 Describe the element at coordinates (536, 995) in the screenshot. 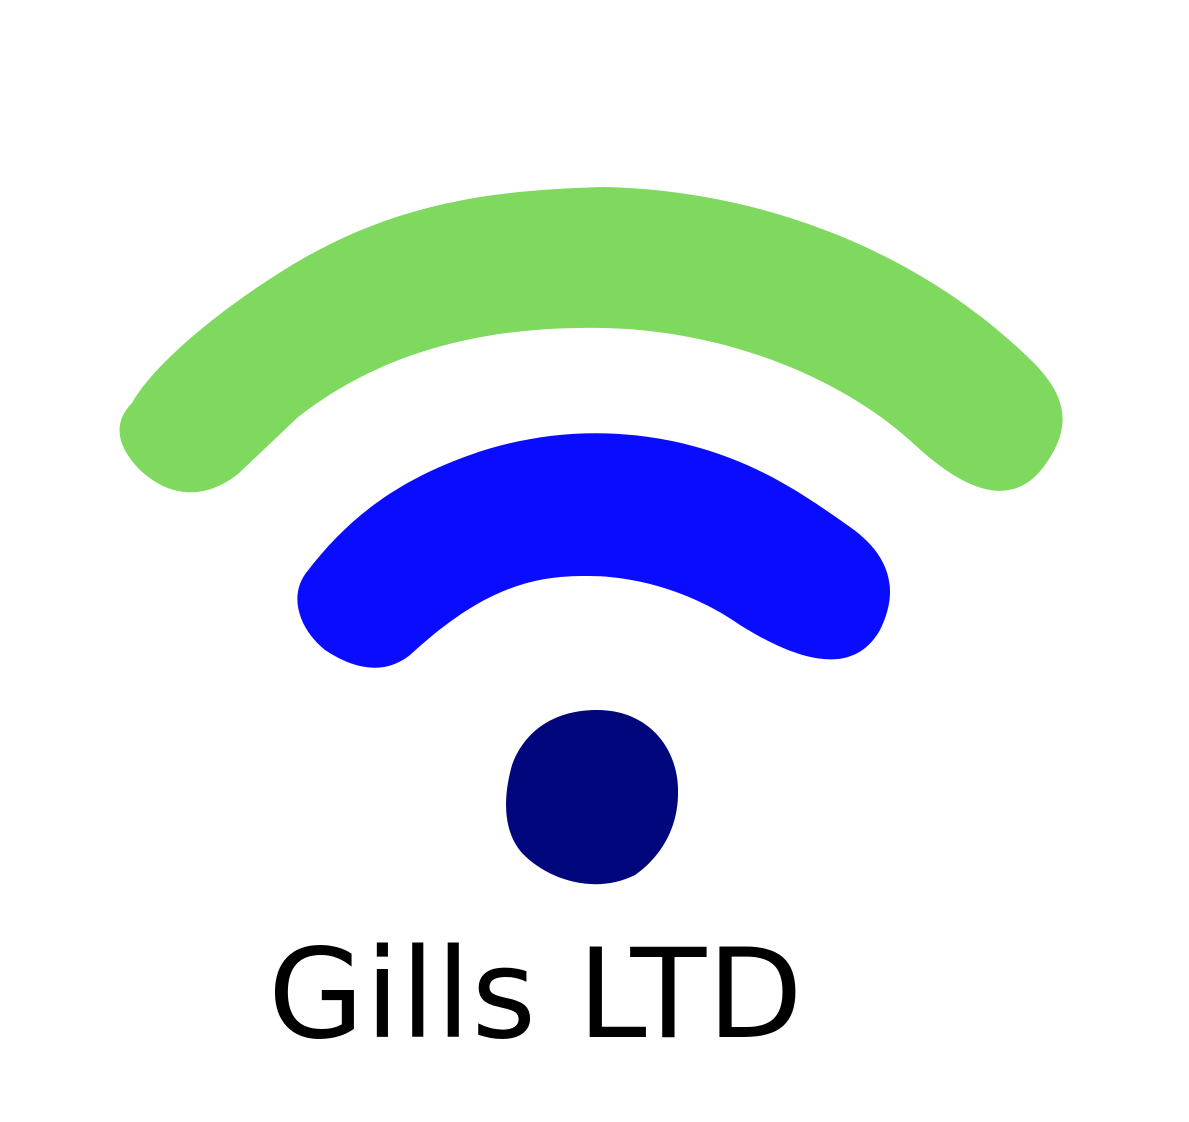

I see `company-name: Gills LTD` at that location.